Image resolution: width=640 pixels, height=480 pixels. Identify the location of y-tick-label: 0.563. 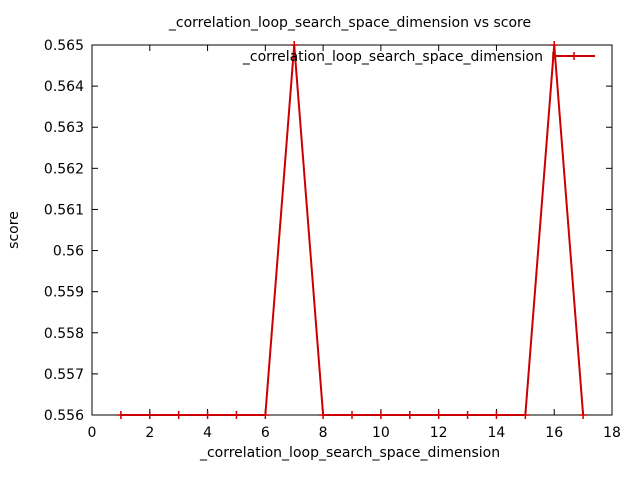
(64, 128).